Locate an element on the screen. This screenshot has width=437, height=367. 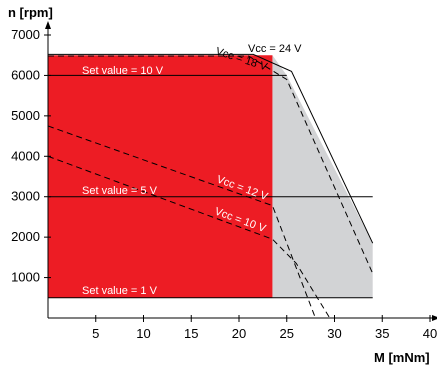
x-tick-label: 20 is located at coordinates (239, 333).